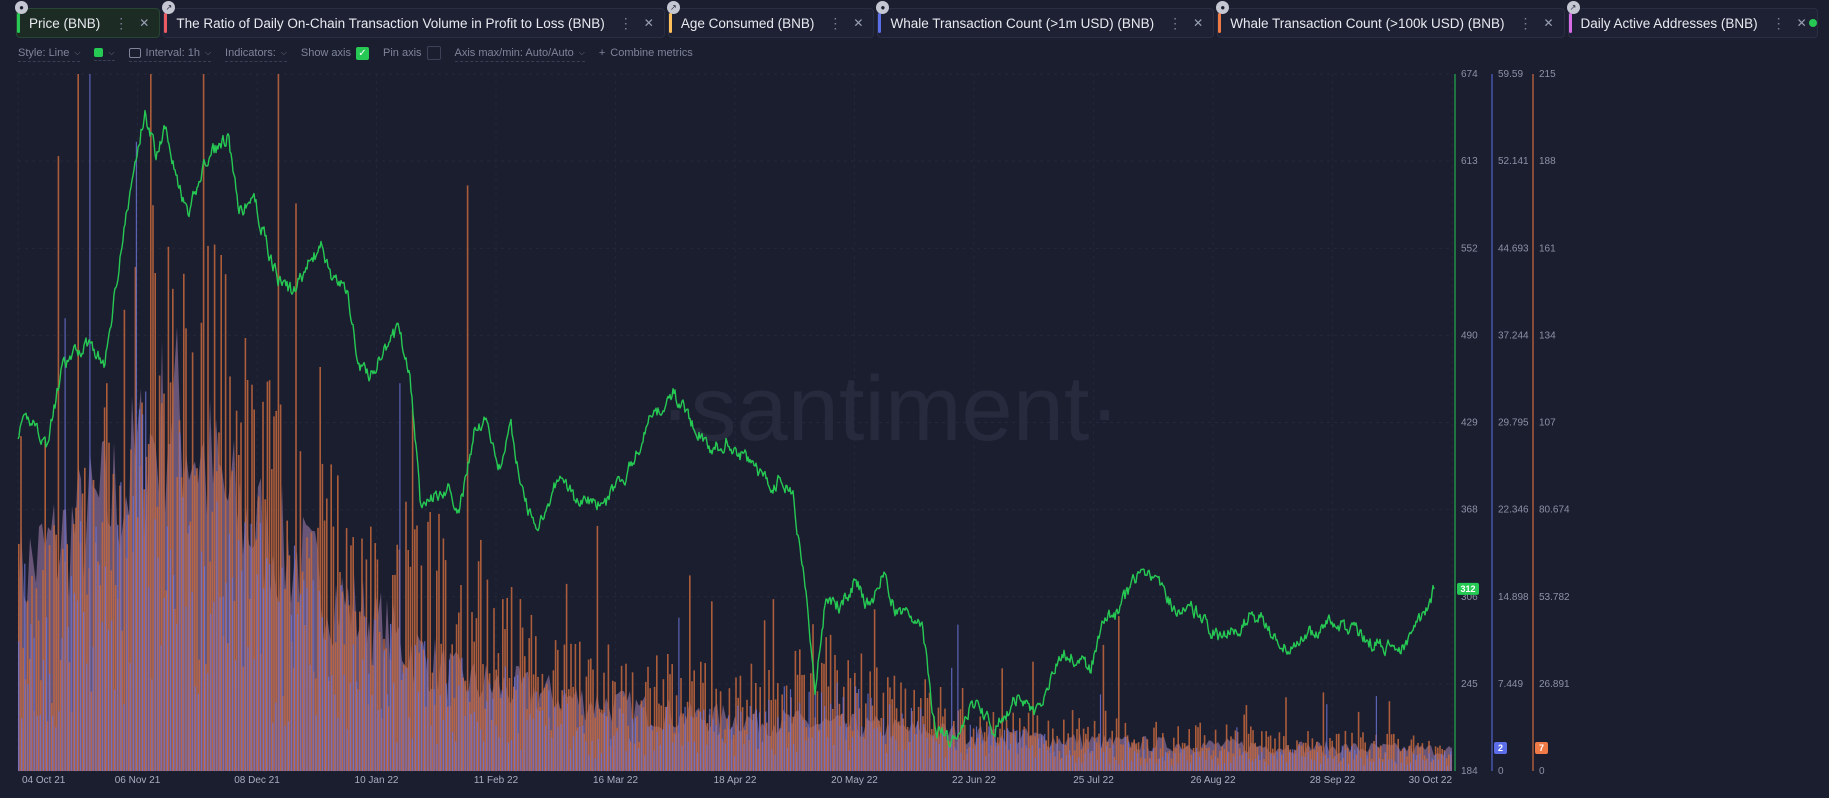 The width and height of the screenshot is (1829, 798). I want to click on checkbox-unchecked-icon, so click(433, 53).